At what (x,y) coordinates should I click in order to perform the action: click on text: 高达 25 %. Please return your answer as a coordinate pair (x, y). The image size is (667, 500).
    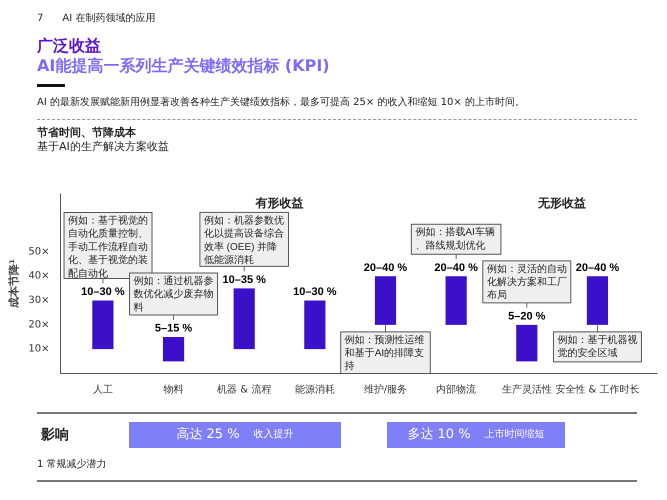
    Looking at the image, I should click on (208, 435).